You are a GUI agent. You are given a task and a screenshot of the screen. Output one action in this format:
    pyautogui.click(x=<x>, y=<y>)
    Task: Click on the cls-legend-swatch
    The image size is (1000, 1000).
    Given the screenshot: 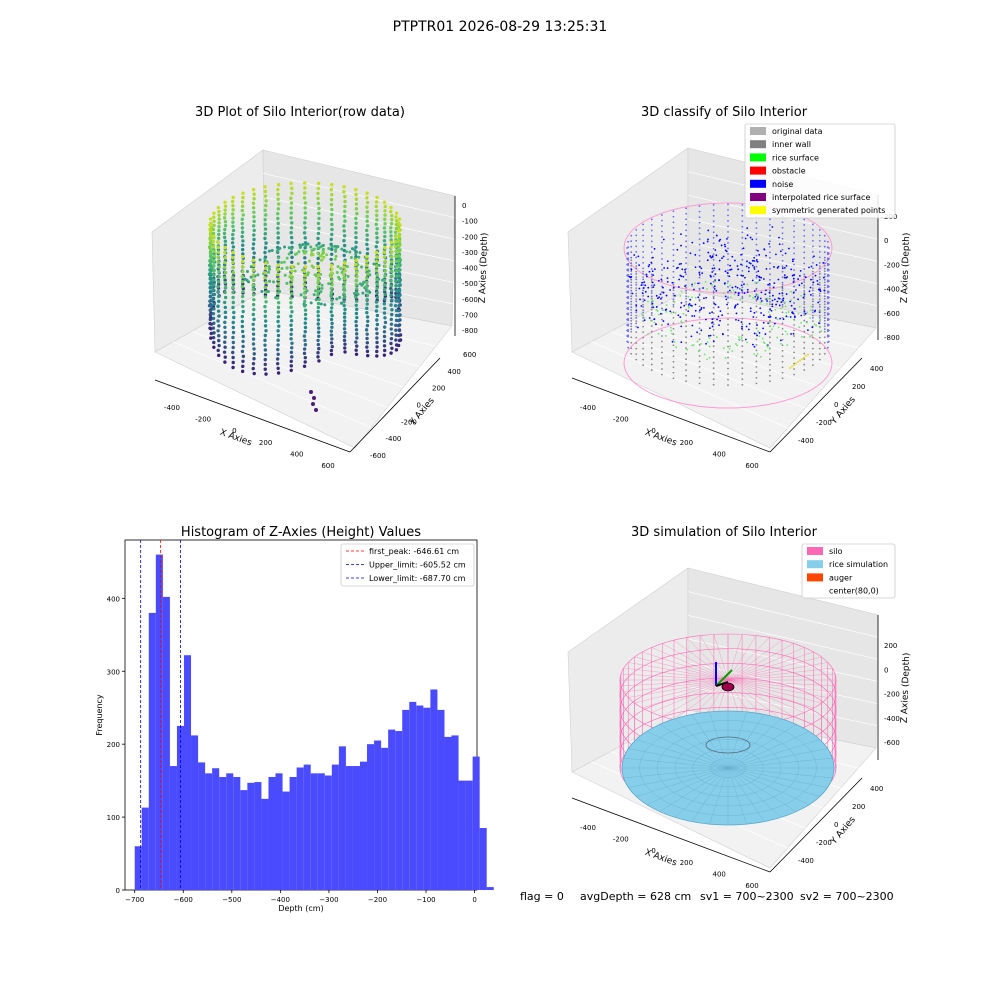 What is the action you would take?
    pyautogui.click(x=758, y=210)
    